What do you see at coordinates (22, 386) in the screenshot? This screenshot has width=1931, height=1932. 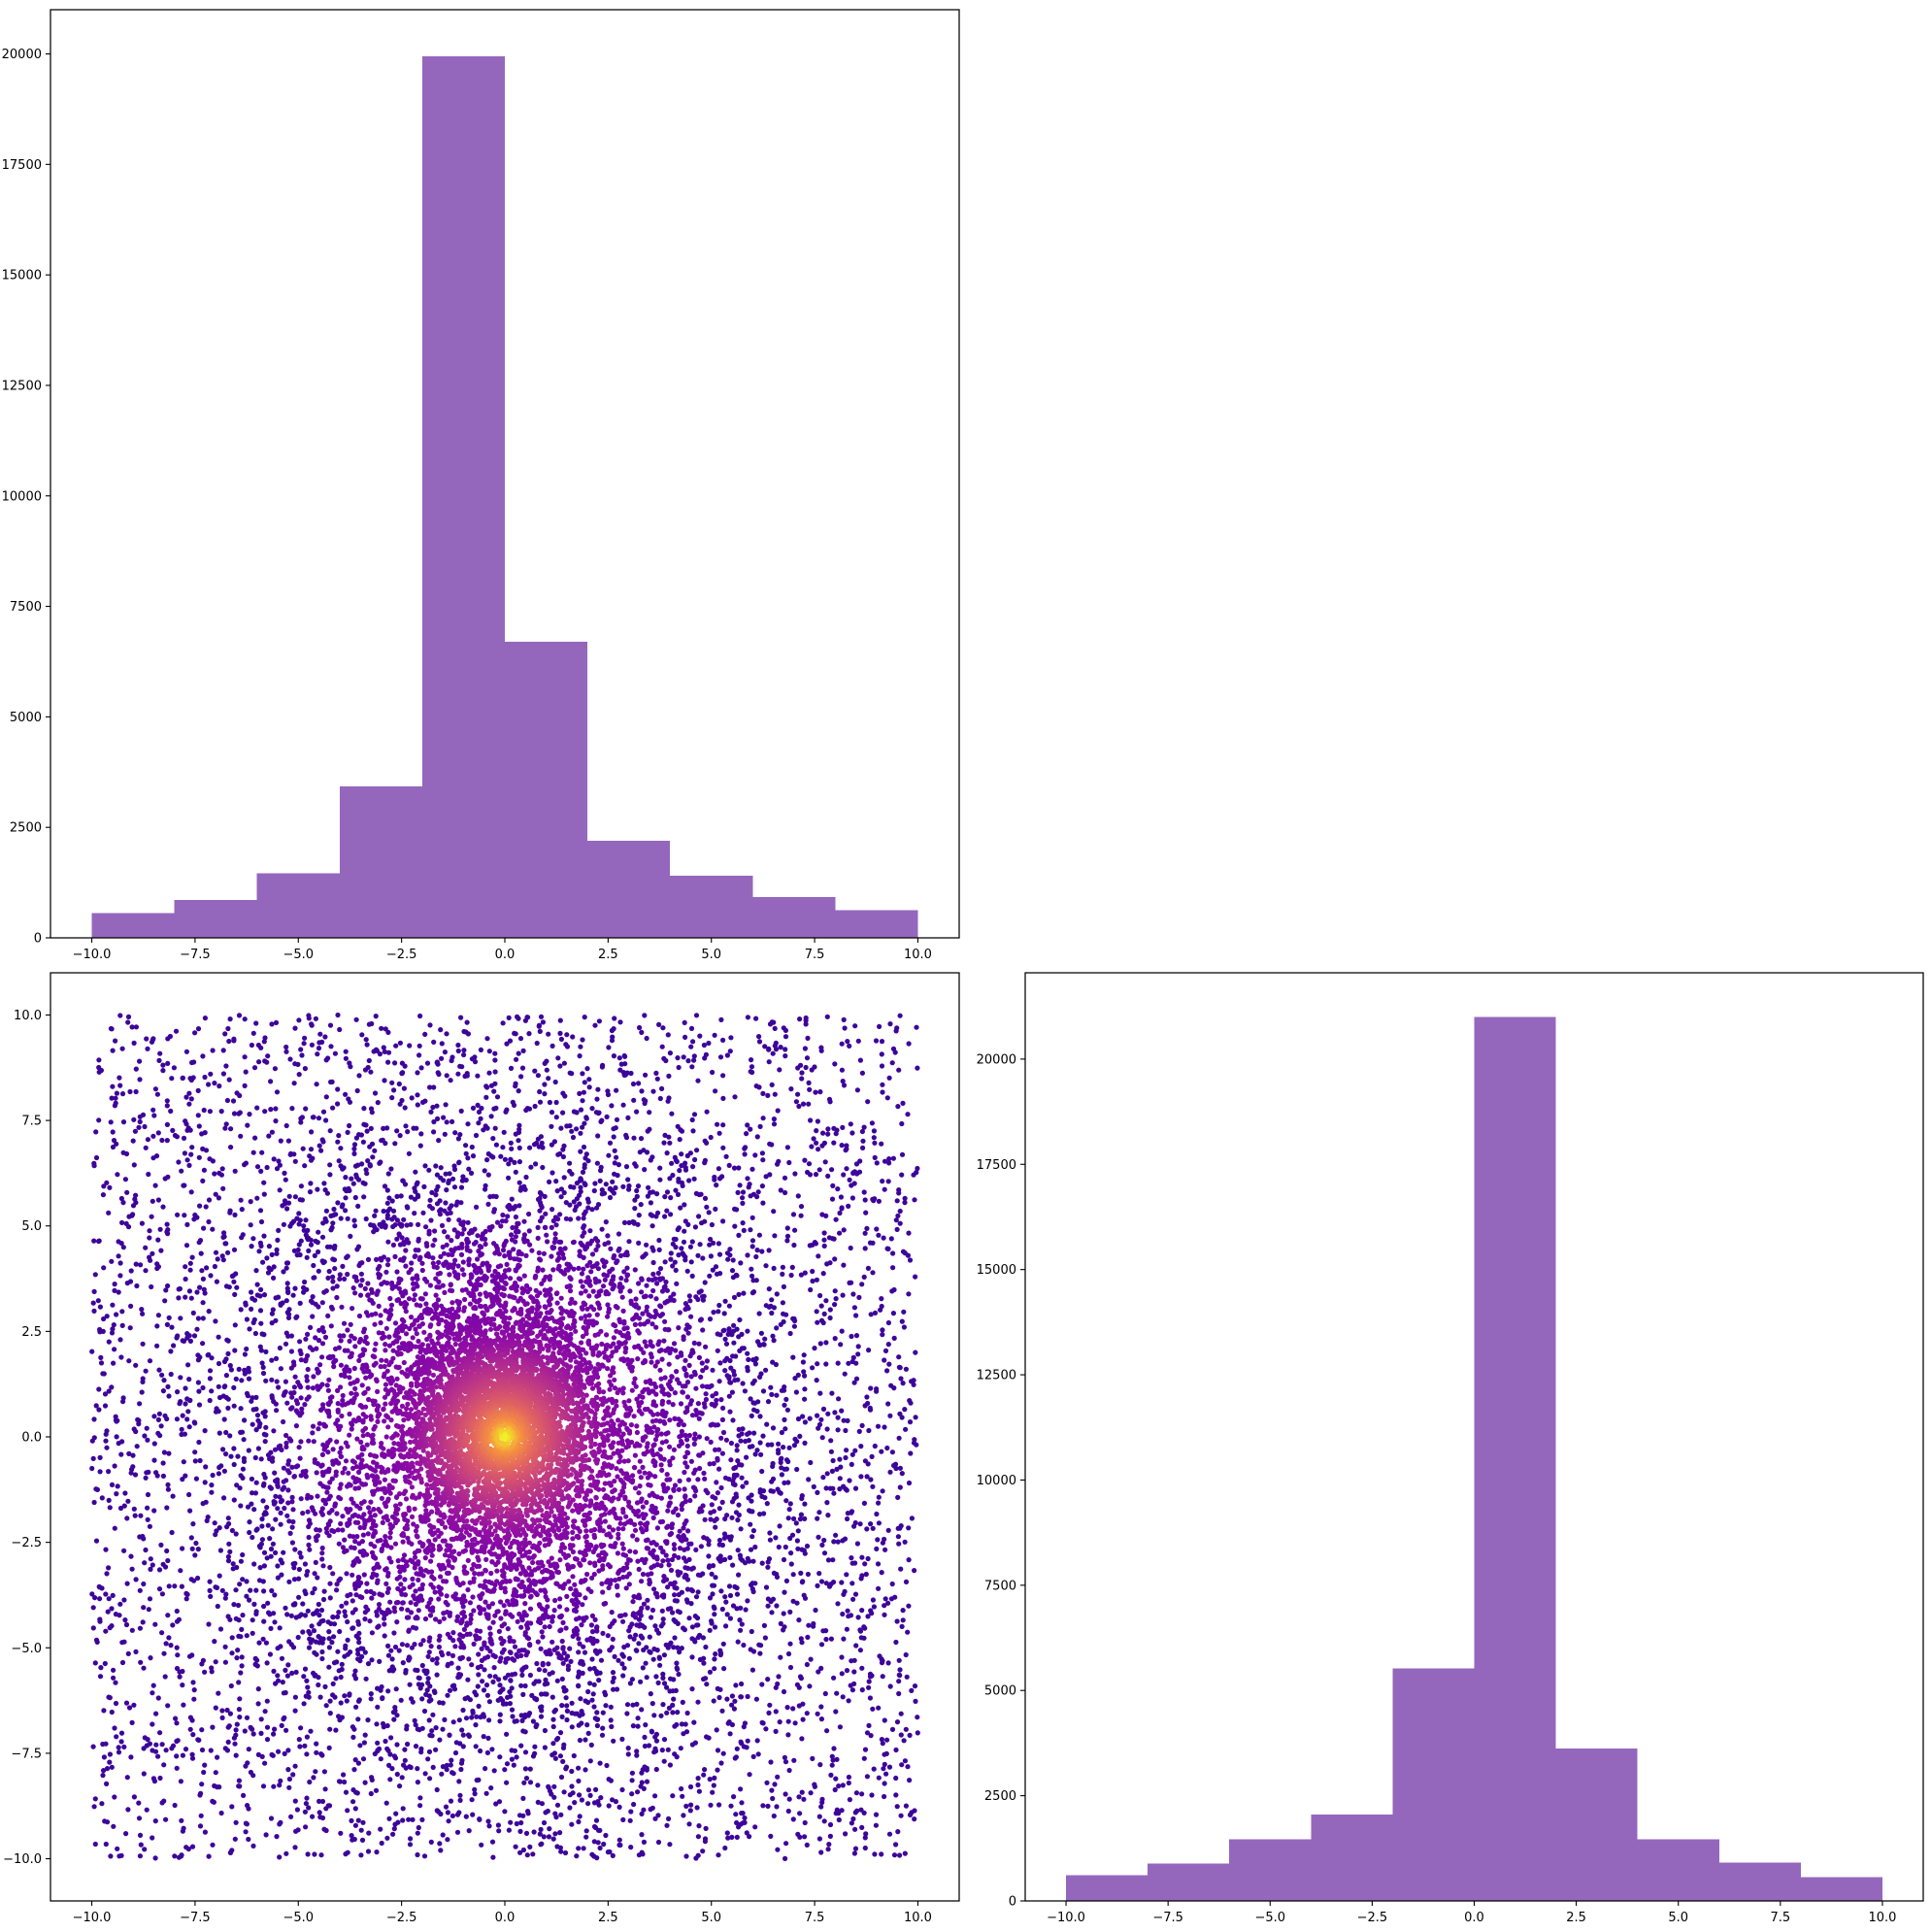 I see `y-tick-label: 12500` at bounding box center [22, 386].